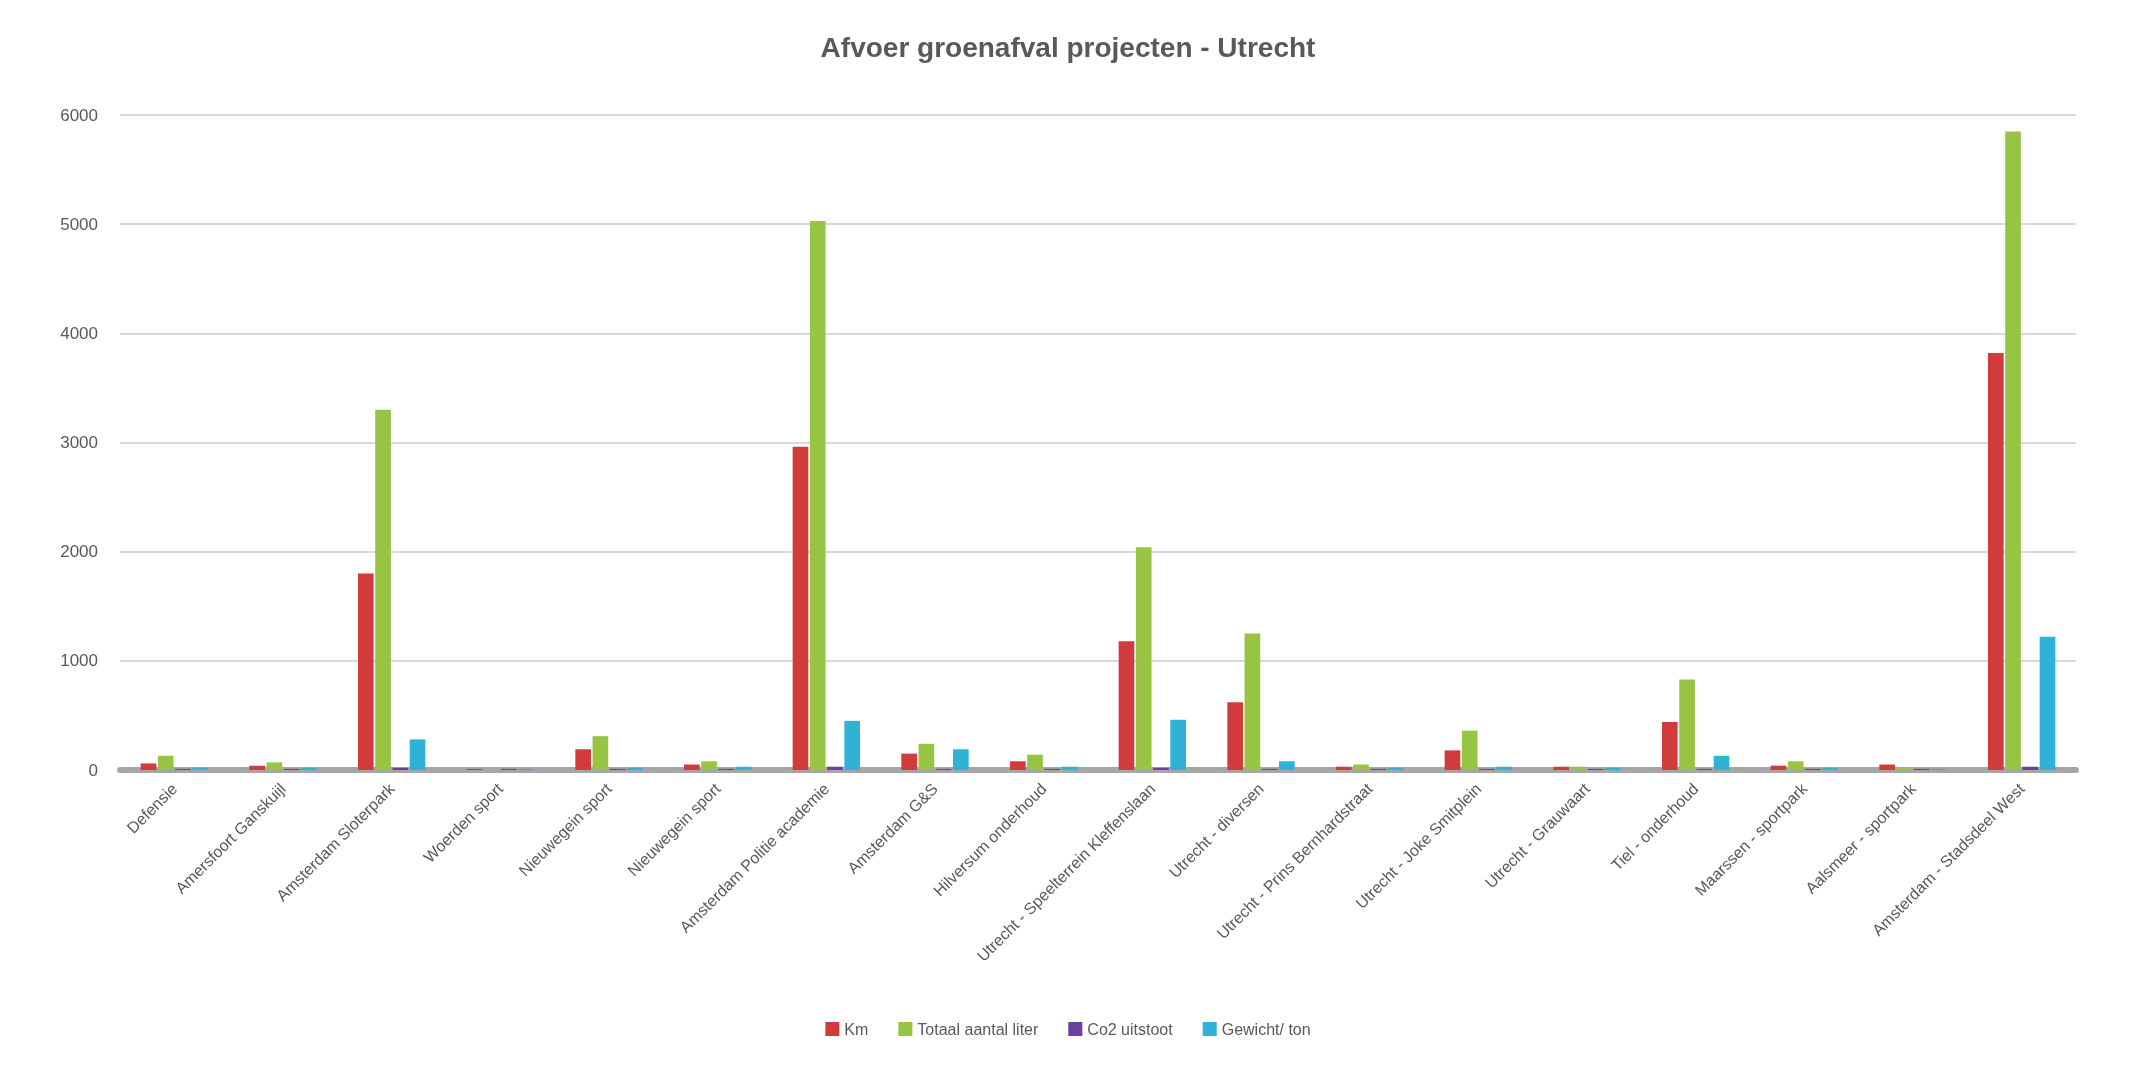  What do you see at coordinates (856, 1029) in the screenshot?
I see `legend-label: Km` at bounding box center [856, 1029].